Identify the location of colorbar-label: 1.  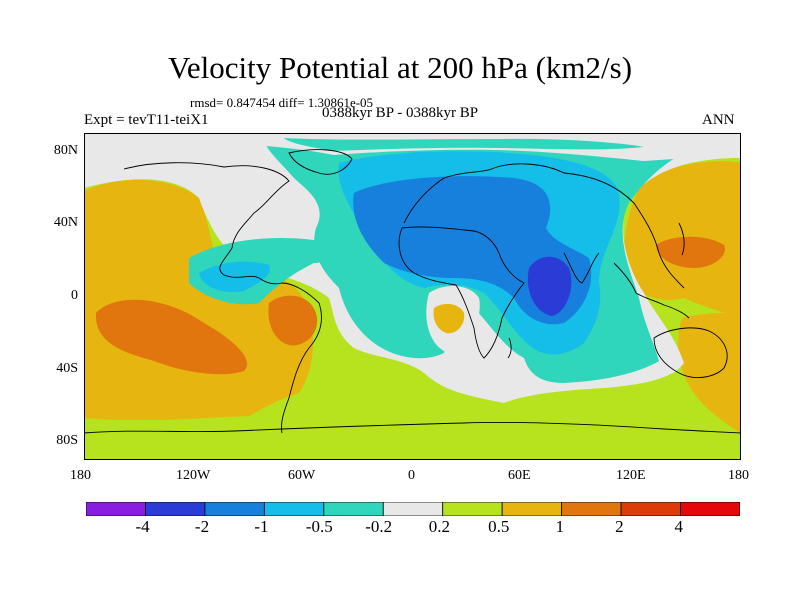
(560, 526).